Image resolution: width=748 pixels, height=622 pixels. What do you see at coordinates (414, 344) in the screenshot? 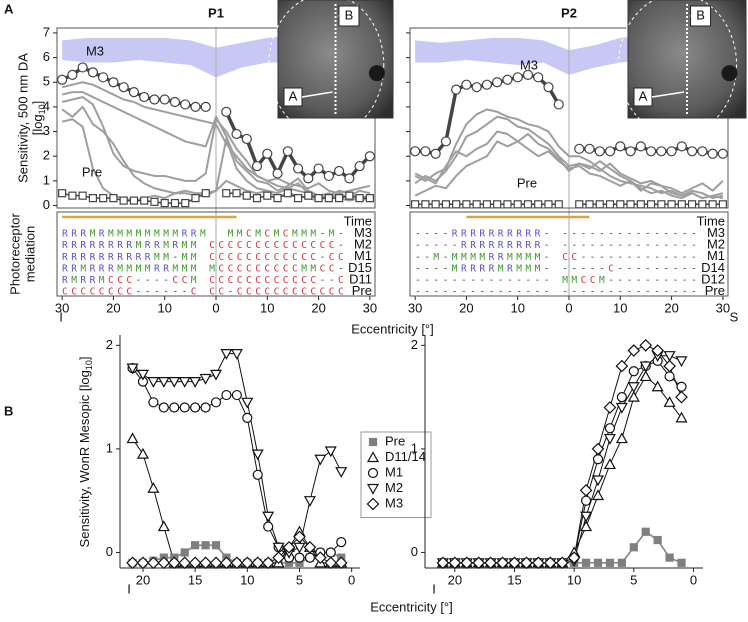
I see `y-tick-label: 2` at bounding box center [414, 344].